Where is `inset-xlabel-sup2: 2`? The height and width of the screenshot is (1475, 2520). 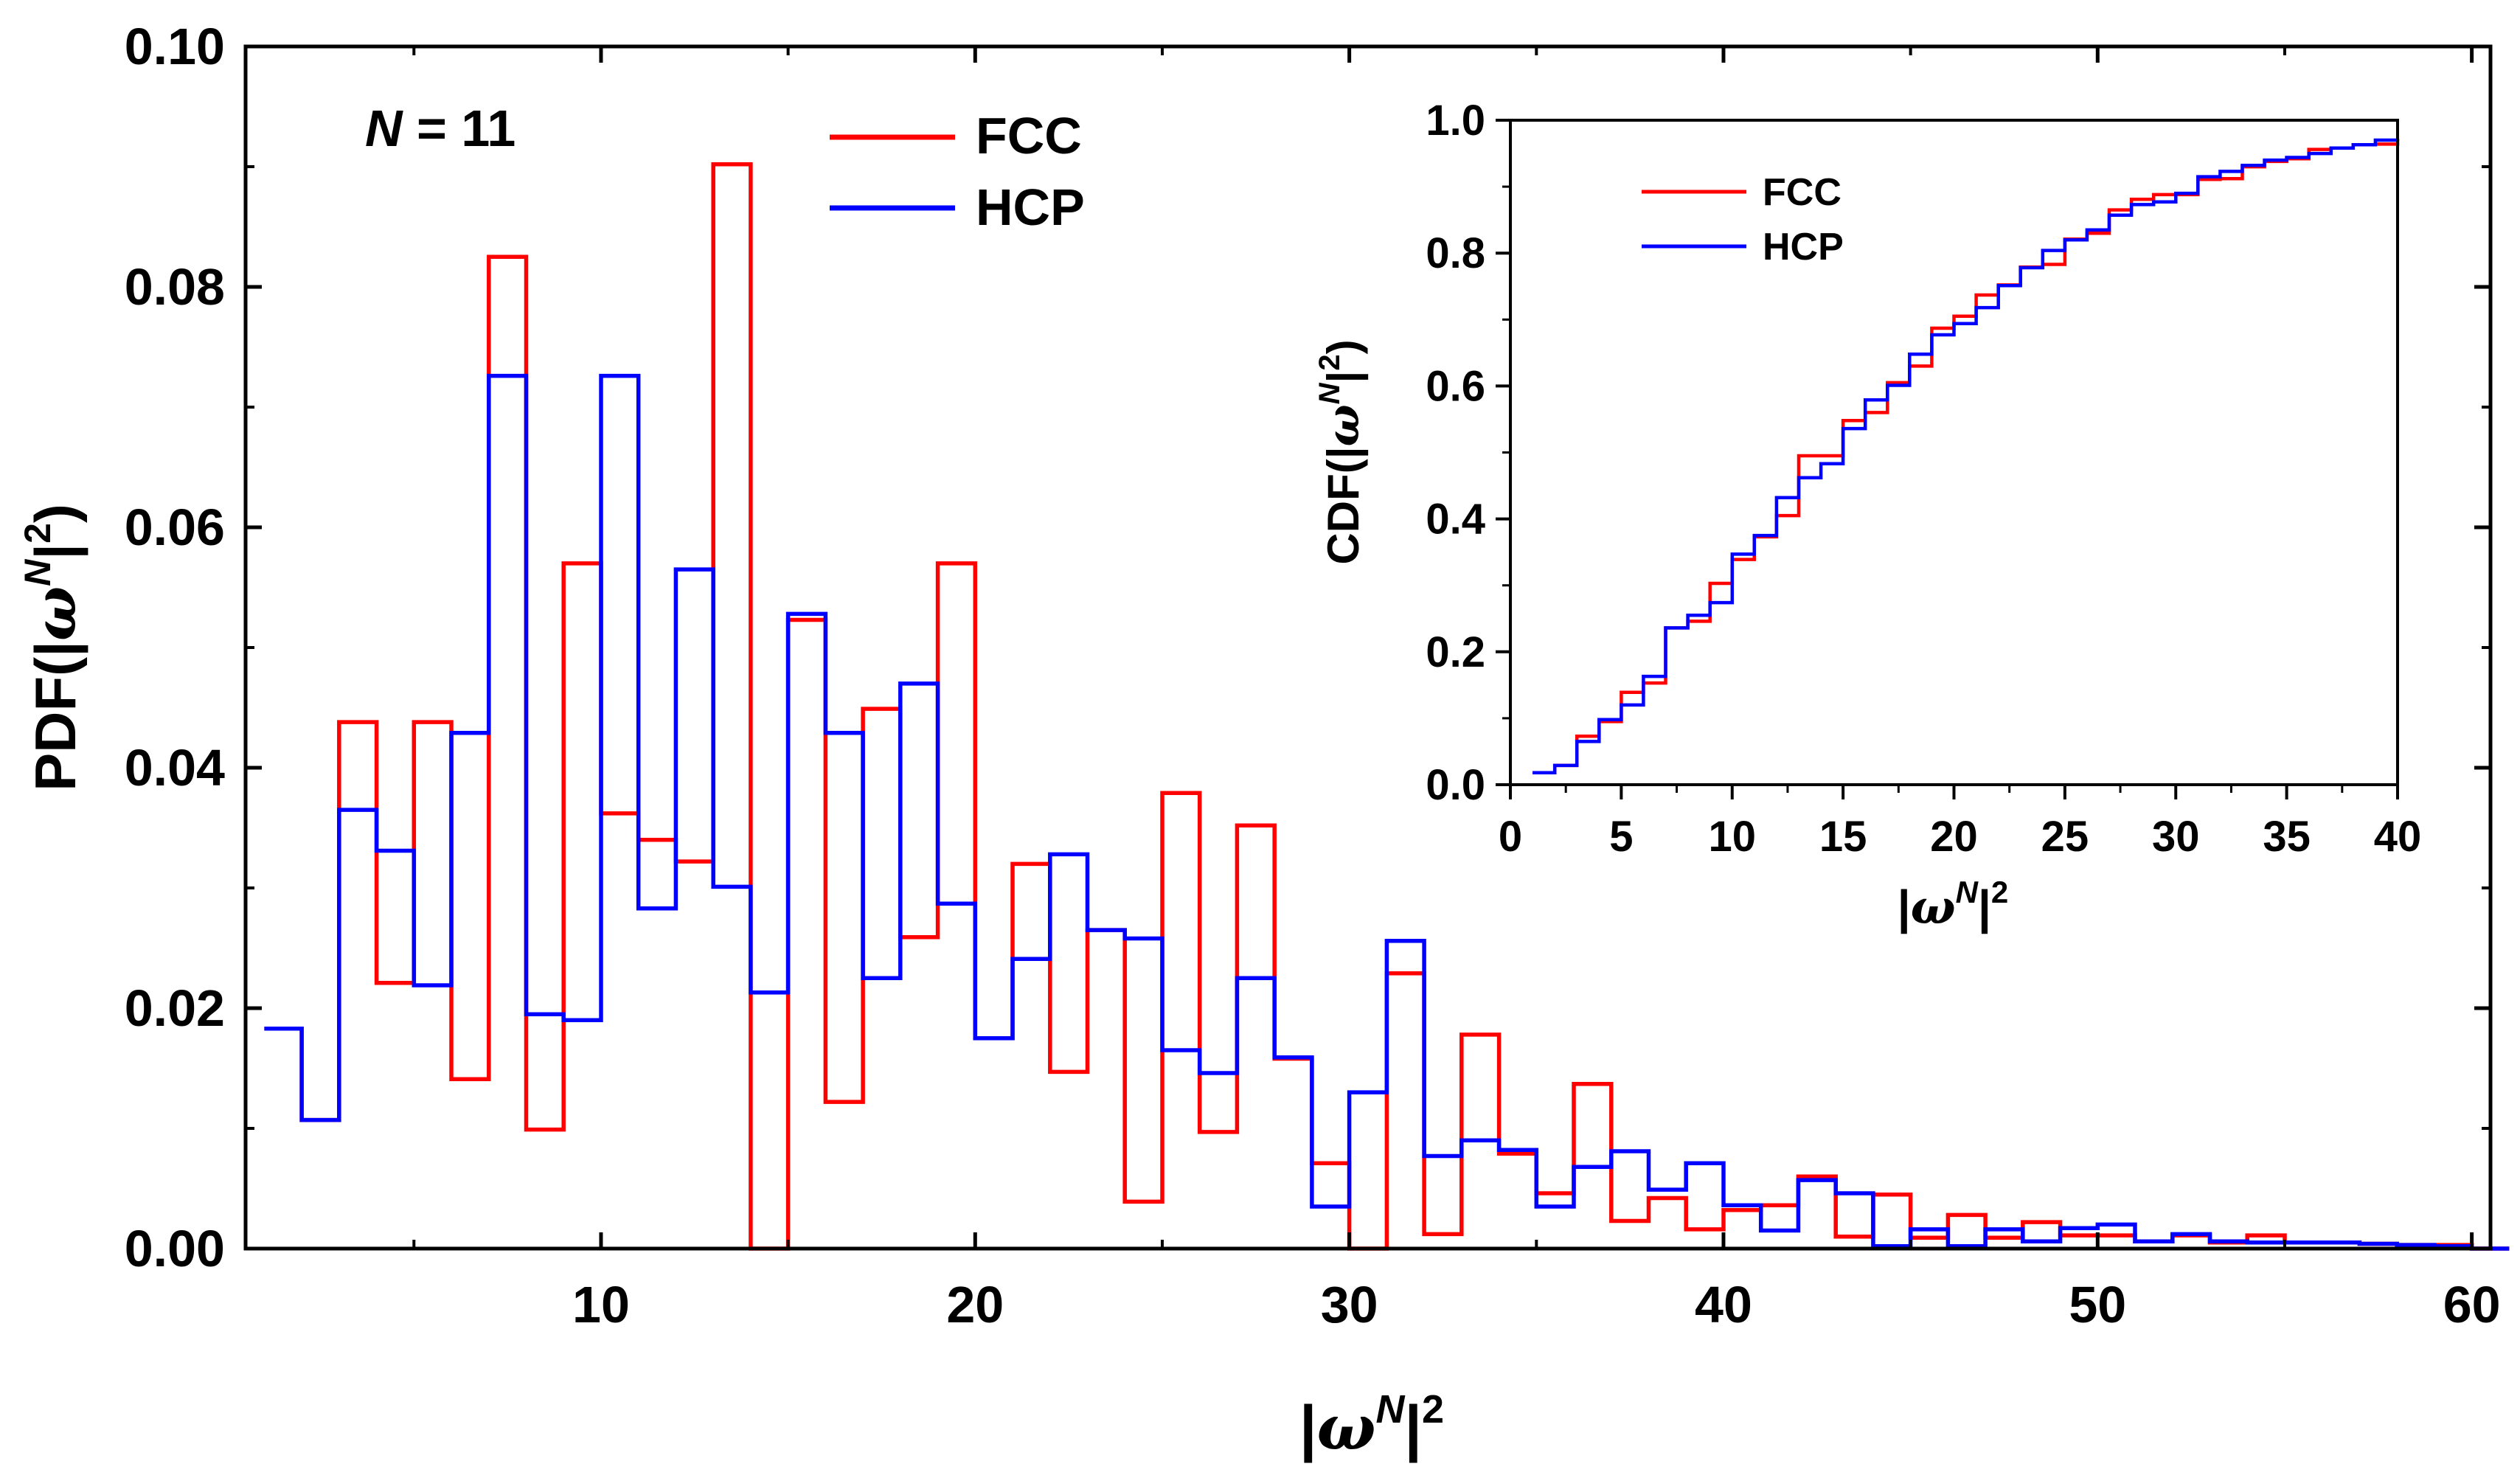 inset-xlabel-sup2: 2 is located at coordinates (2000, 892).